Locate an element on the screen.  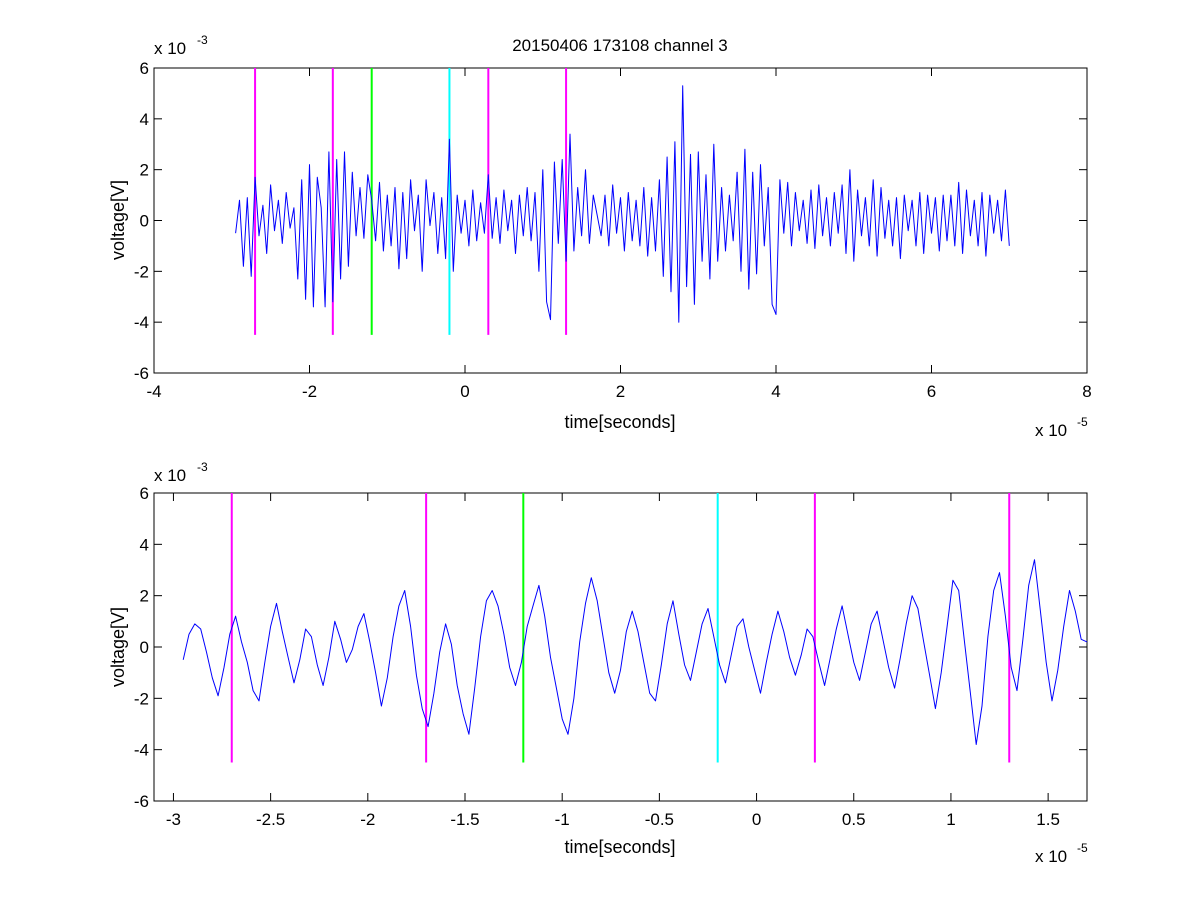
x-tick-label: 4 is located at coordinates (775, 391).